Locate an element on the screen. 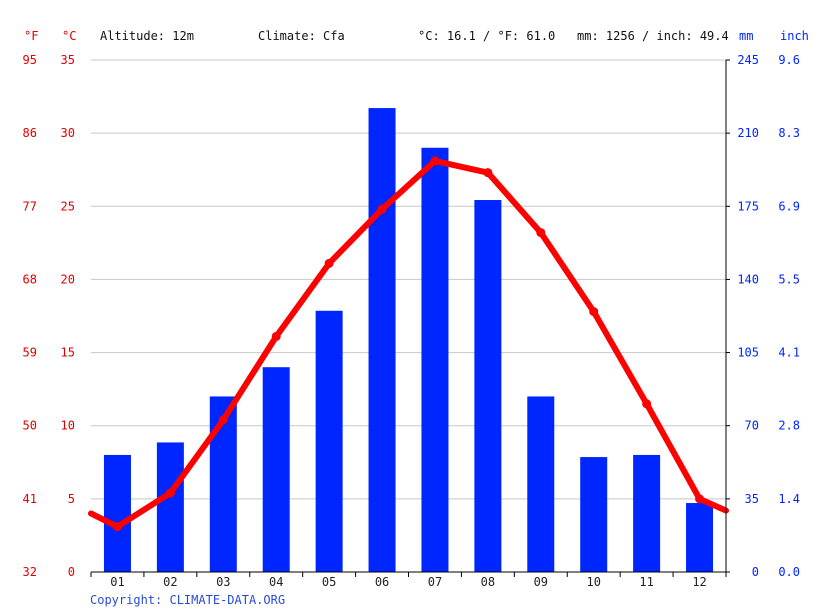 The image size is (815, 611). mm-tick-label: 245 is located at coordinates (748, 60).